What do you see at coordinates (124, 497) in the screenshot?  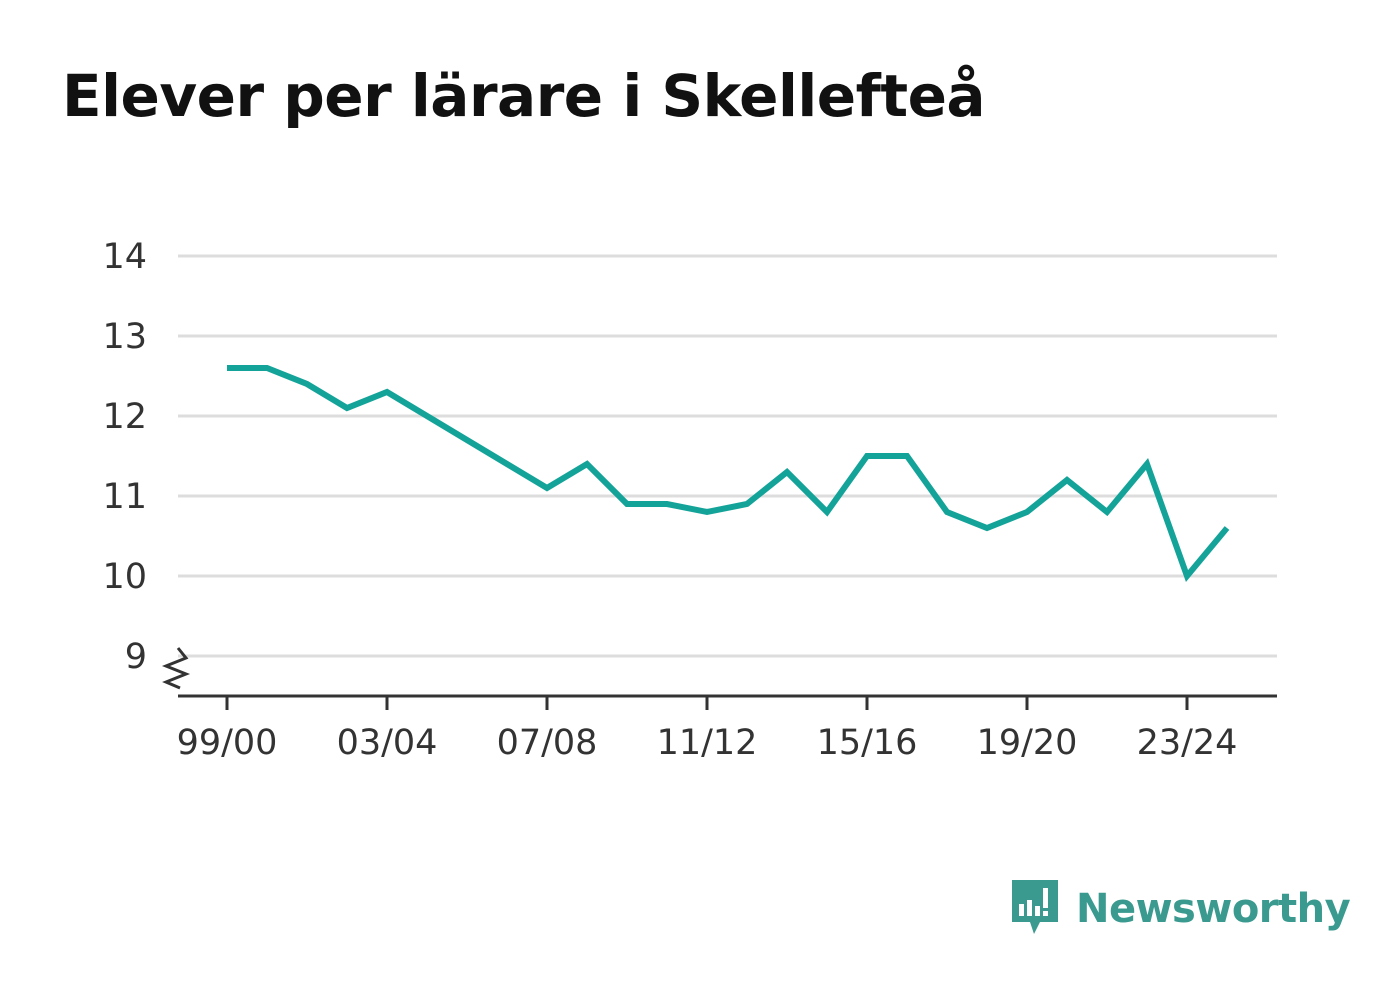 I see `y-tick-label: 11` at bounding box center [124, 497].